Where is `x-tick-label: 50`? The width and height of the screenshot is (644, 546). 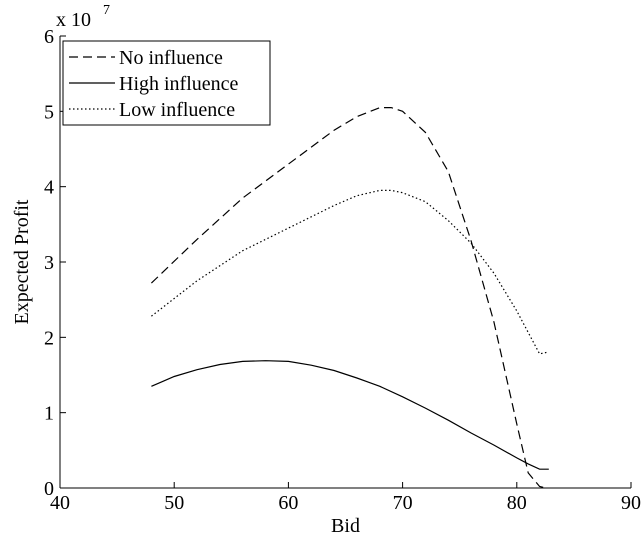
x-tick-label: 50 is located at coordinates (174, 503).